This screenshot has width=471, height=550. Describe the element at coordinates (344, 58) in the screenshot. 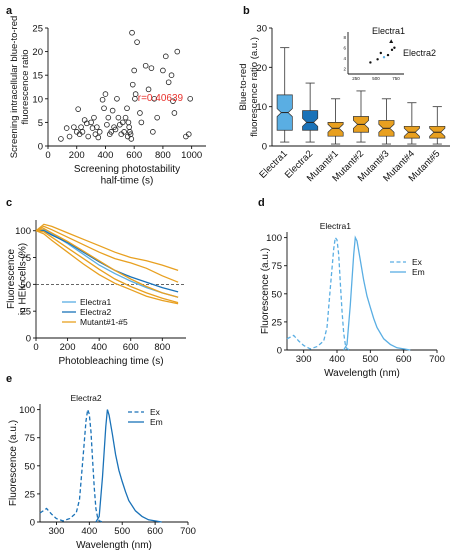

I see `inset-y-tick-label: 4` at that location.